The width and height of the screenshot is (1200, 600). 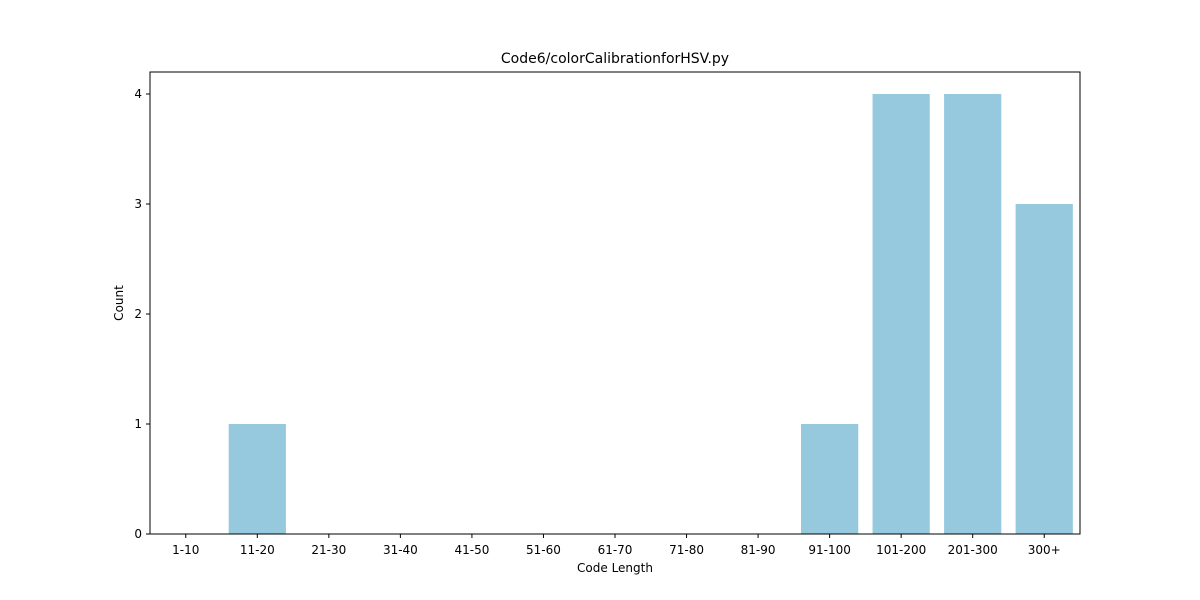 I want to click on x-tick-label-11-20: 11-20, so click(x=257, y=550).